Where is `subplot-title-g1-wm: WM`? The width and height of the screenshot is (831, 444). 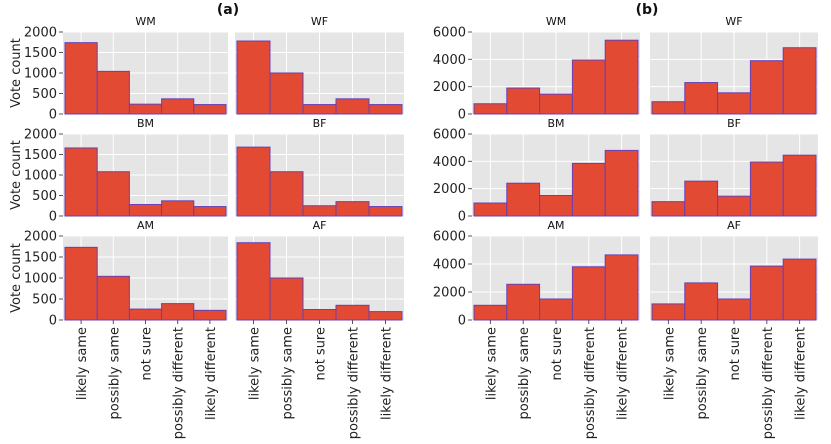 subplot-title-g1-wm: WM is located at coordinates (556, 21).